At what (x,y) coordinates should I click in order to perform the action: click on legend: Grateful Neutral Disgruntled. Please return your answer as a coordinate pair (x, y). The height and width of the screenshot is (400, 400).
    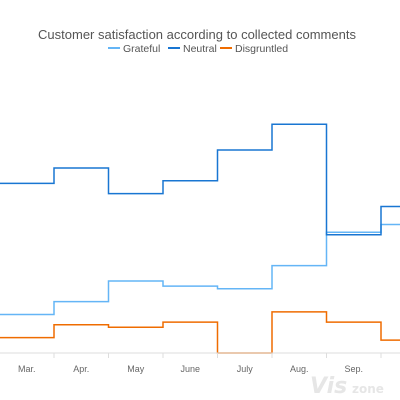
    Looking at the image, I should click on (198, 49).